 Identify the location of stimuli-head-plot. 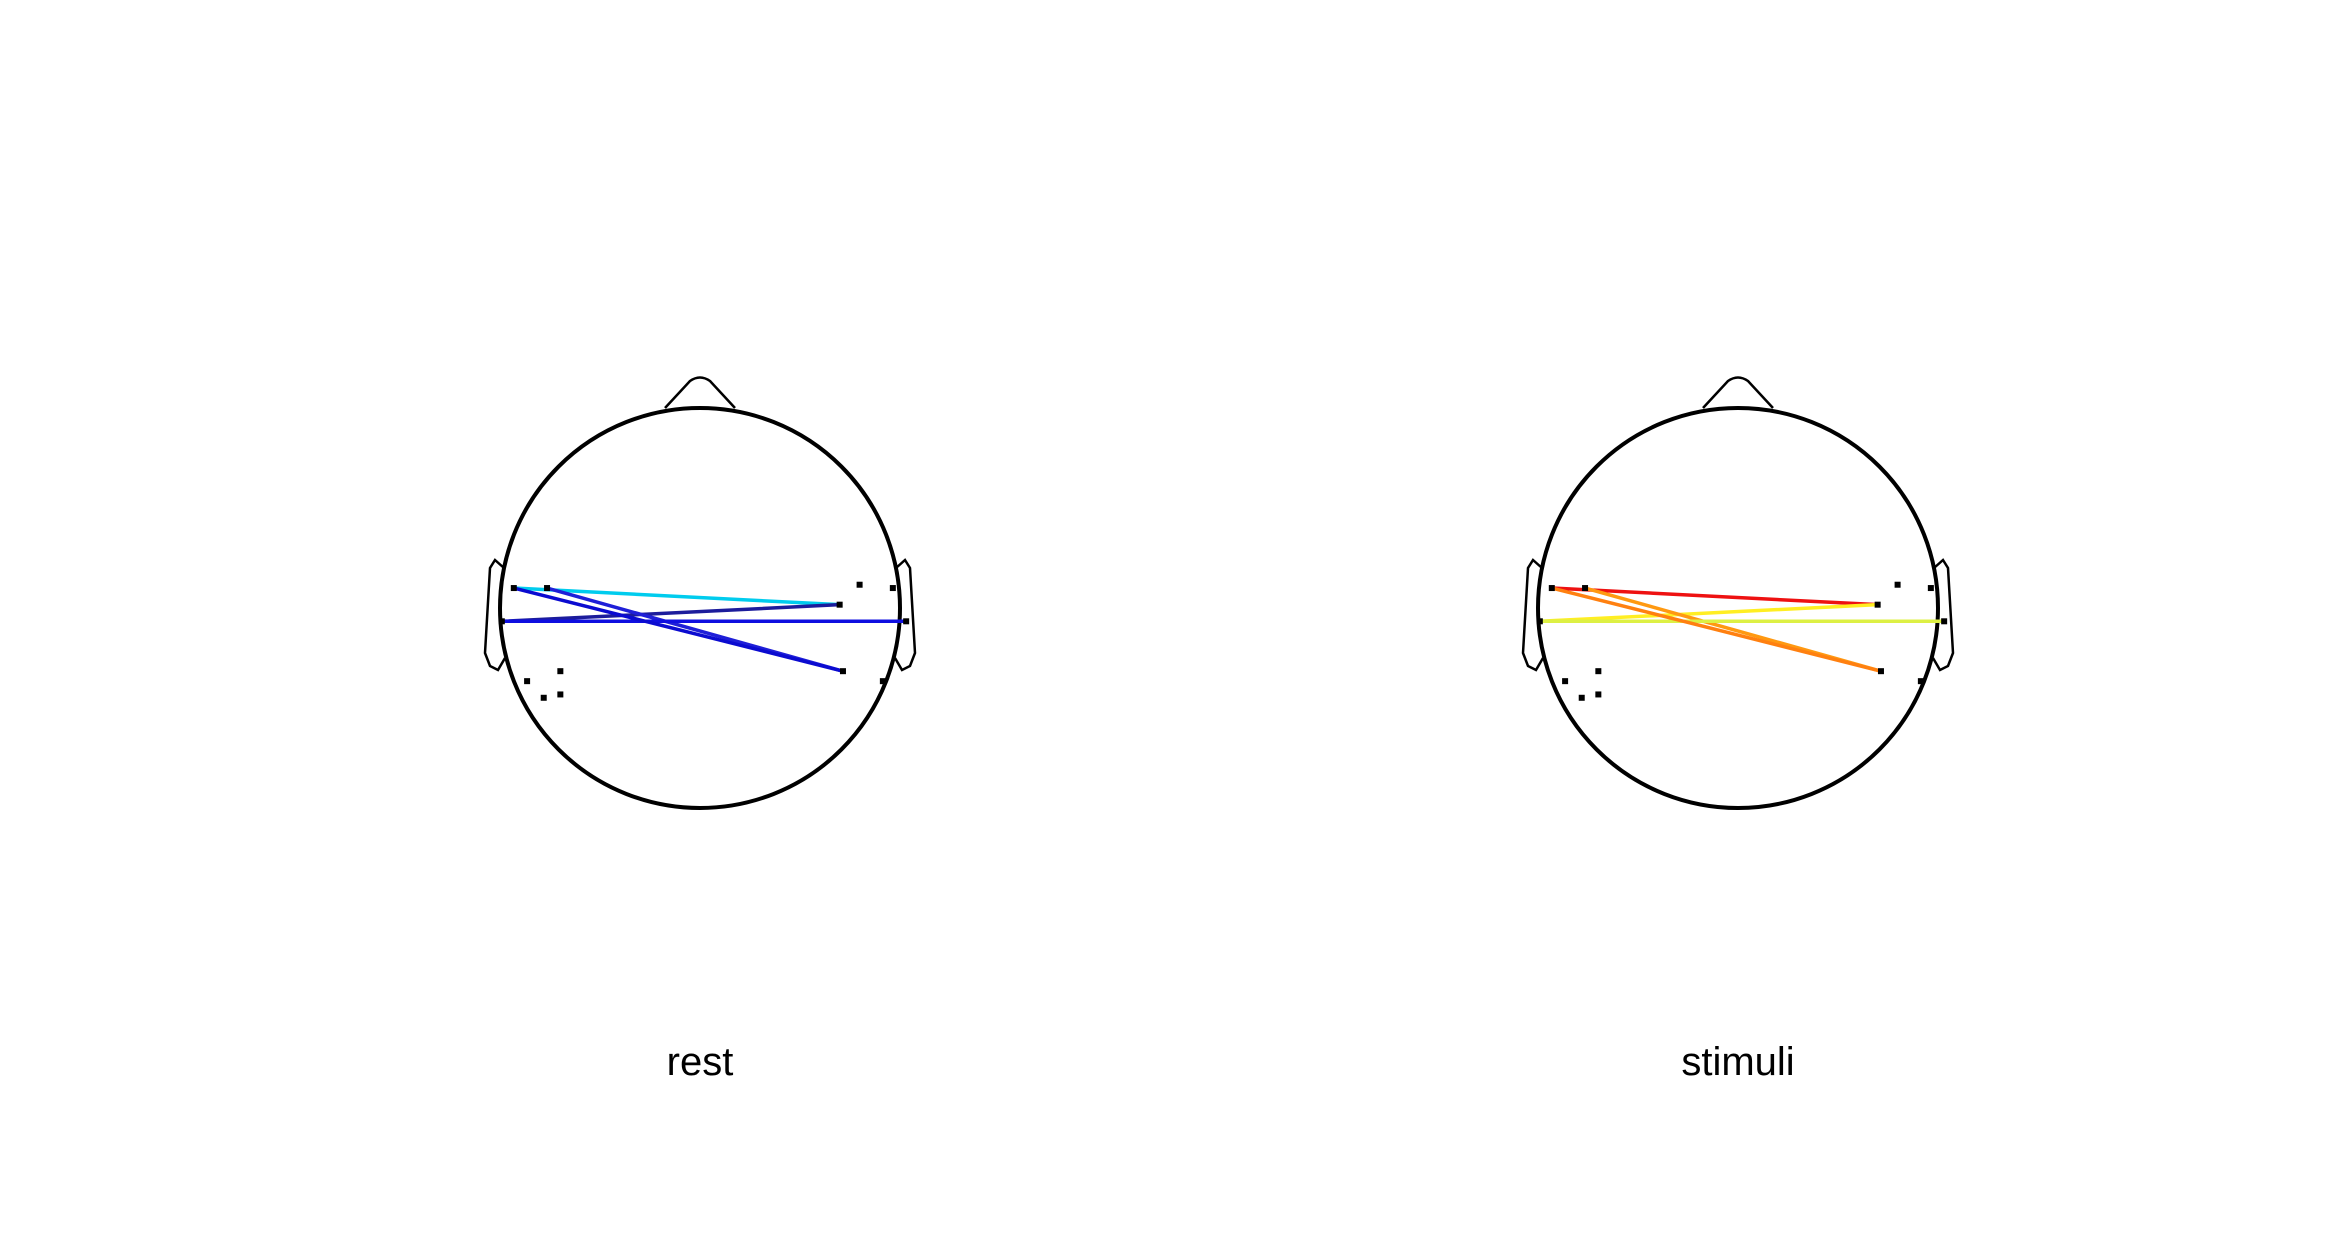
(1738, 593).